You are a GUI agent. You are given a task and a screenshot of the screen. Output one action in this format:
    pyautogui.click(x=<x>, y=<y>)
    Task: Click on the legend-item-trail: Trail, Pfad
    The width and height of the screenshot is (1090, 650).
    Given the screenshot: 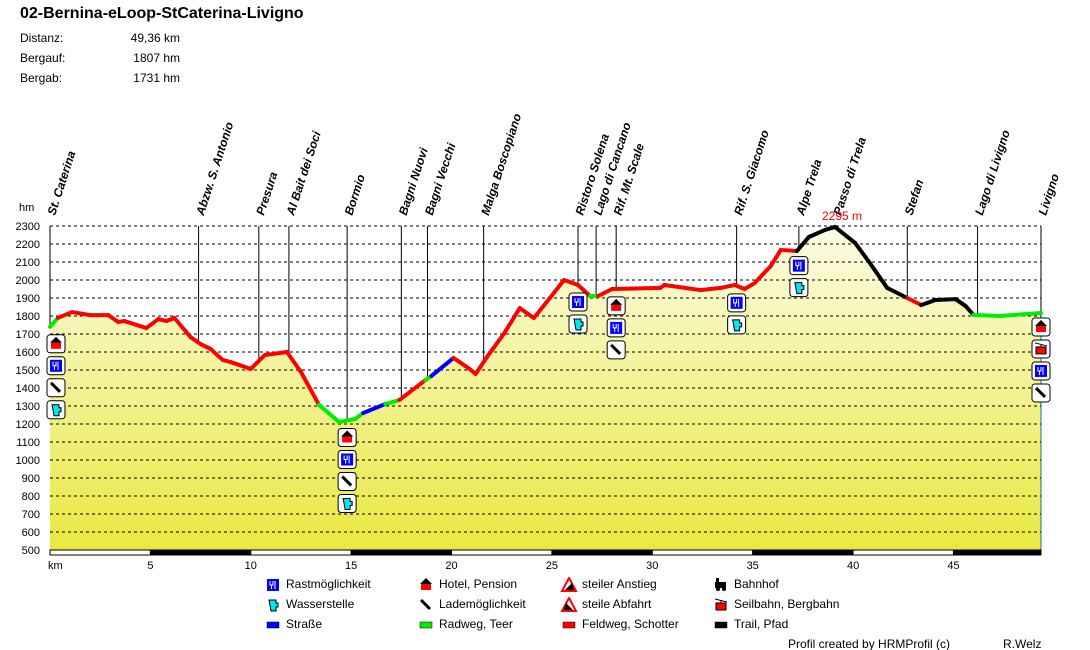 What is the action you would take?
    pyautogui.click(x=750, y=625)
    